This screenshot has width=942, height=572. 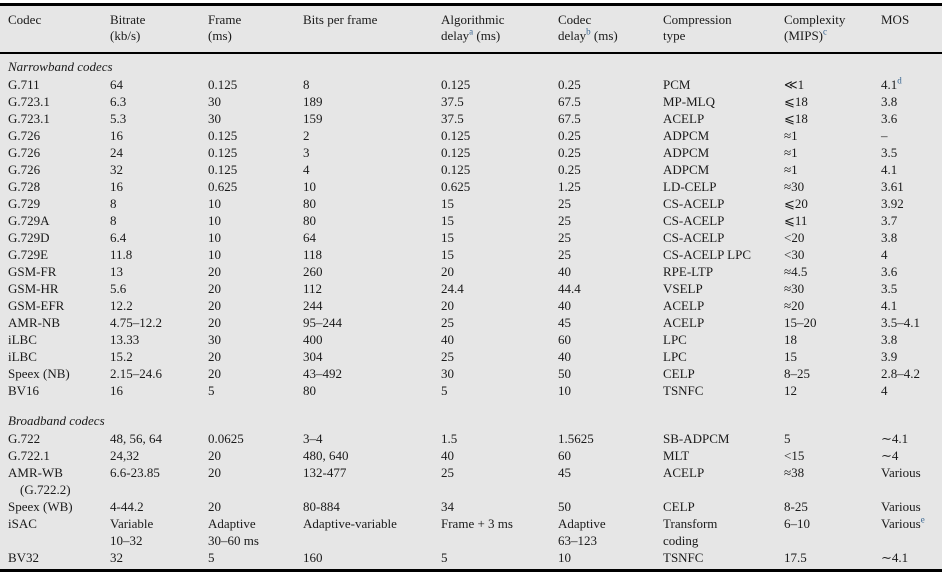 I want to click on table-row: iLBC 15.2 20 304 25 40 LPC 15 3.9, so click(x=471, y=356).